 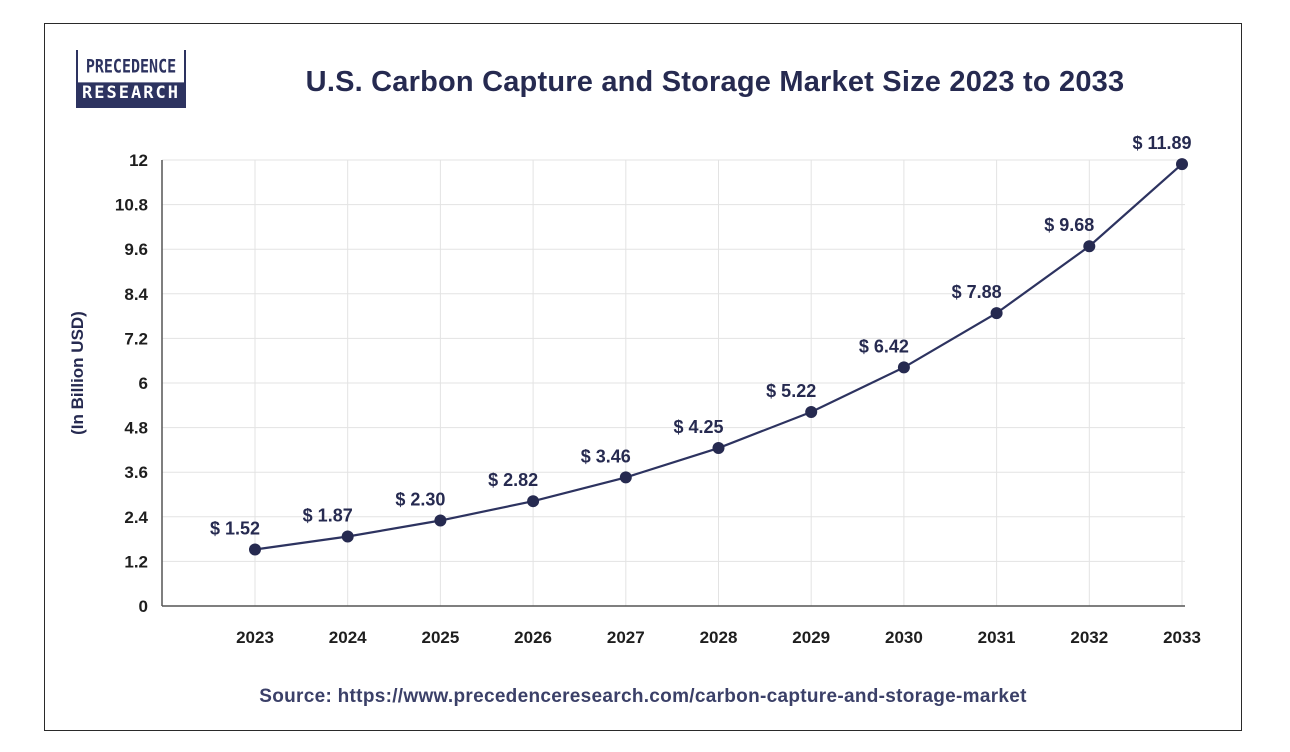 What do you see at coordinates (143, 606) in the screenshot?
I see `y-tick-label: 0` at bounding box center [143, 606].